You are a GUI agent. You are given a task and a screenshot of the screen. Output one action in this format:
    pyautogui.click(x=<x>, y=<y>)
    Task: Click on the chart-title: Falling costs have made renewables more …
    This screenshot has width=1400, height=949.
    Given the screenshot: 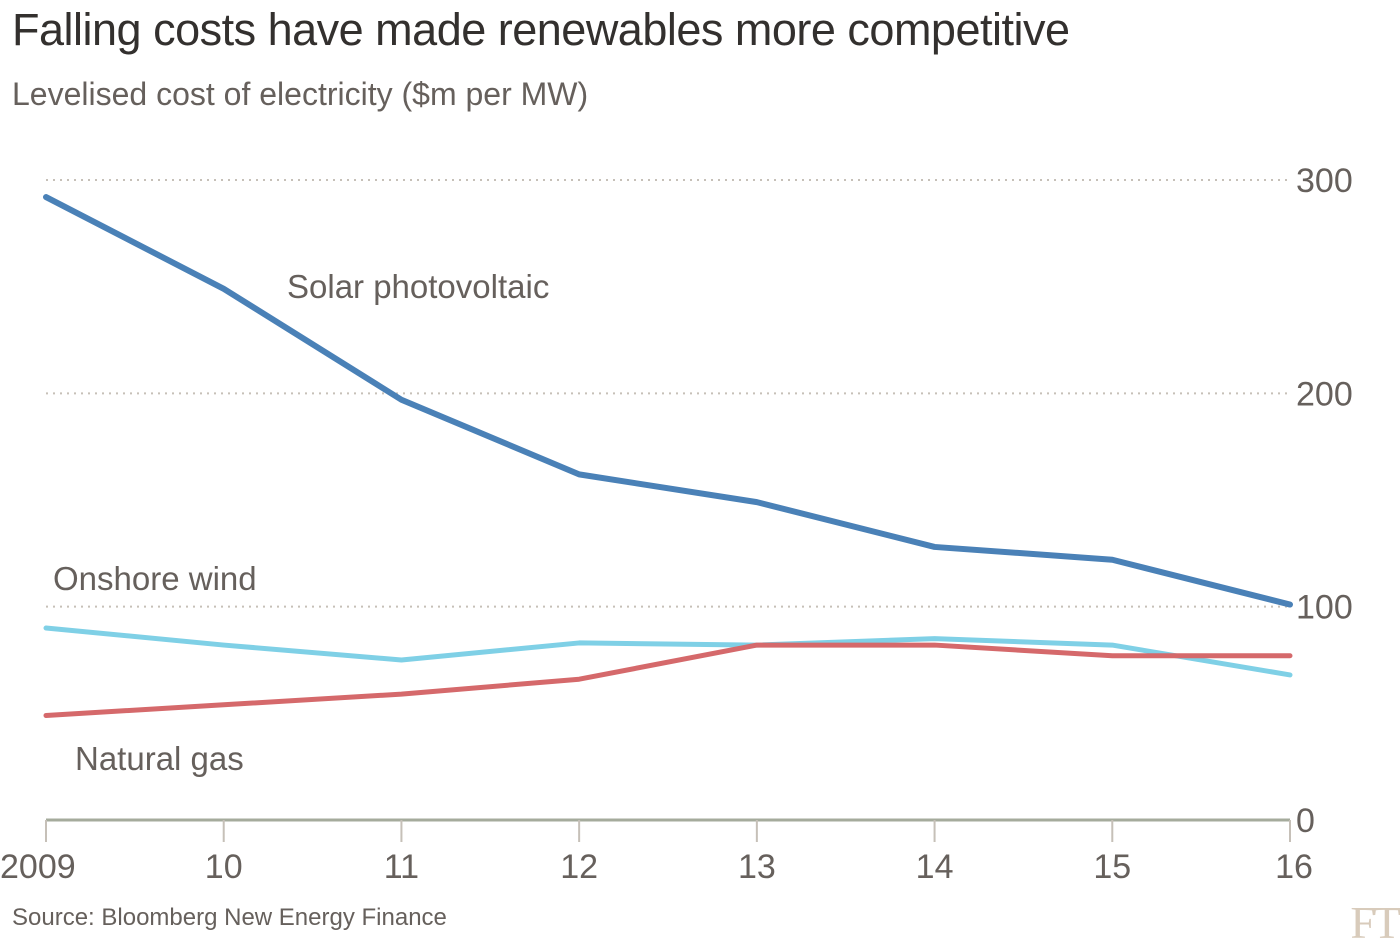 What is the action you would take?
    pyautogui.click(x=541, y=29)
    